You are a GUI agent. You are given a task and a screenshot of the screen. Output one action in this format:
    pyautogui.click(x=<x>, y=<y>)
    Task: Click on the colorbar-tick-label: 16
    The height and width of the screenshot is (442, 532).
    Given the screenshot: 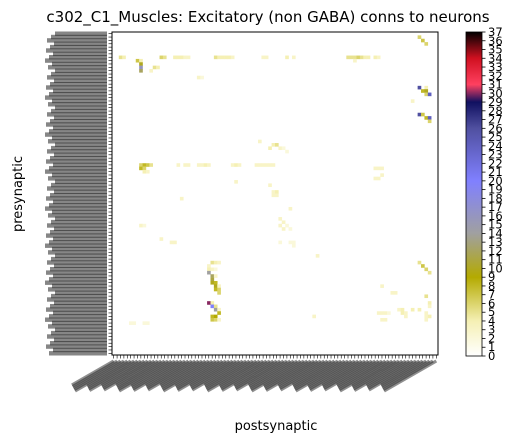 What is the action you would take?
    pyautogui.click(x=495, y=216)
    